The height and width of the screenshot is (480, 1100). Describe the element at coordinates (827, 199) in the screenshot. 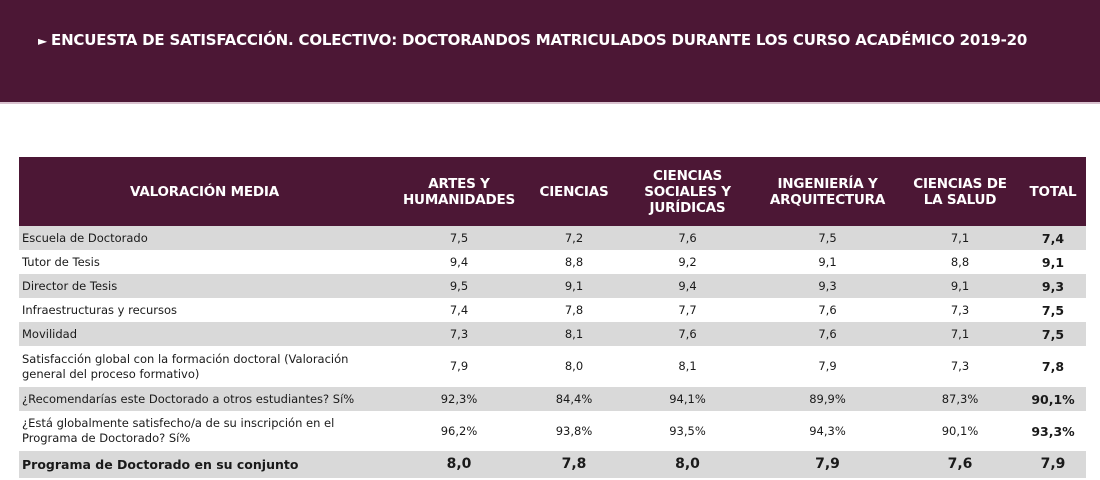

I see `col-header-ing-line2: ARQUITECTURA` at that location.